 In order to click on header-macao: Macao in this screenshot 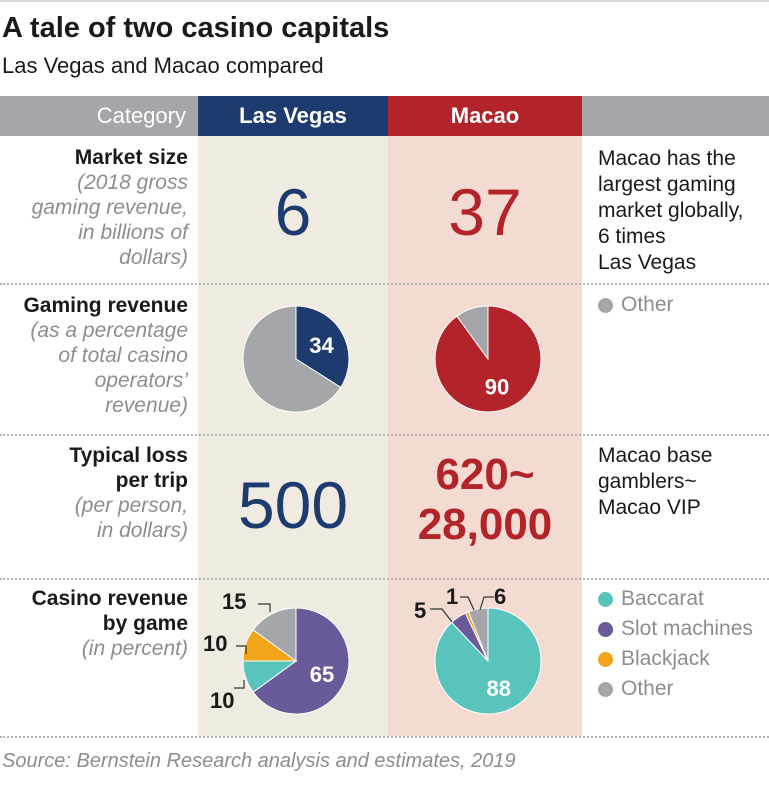, I will do `click(485, 116)`.